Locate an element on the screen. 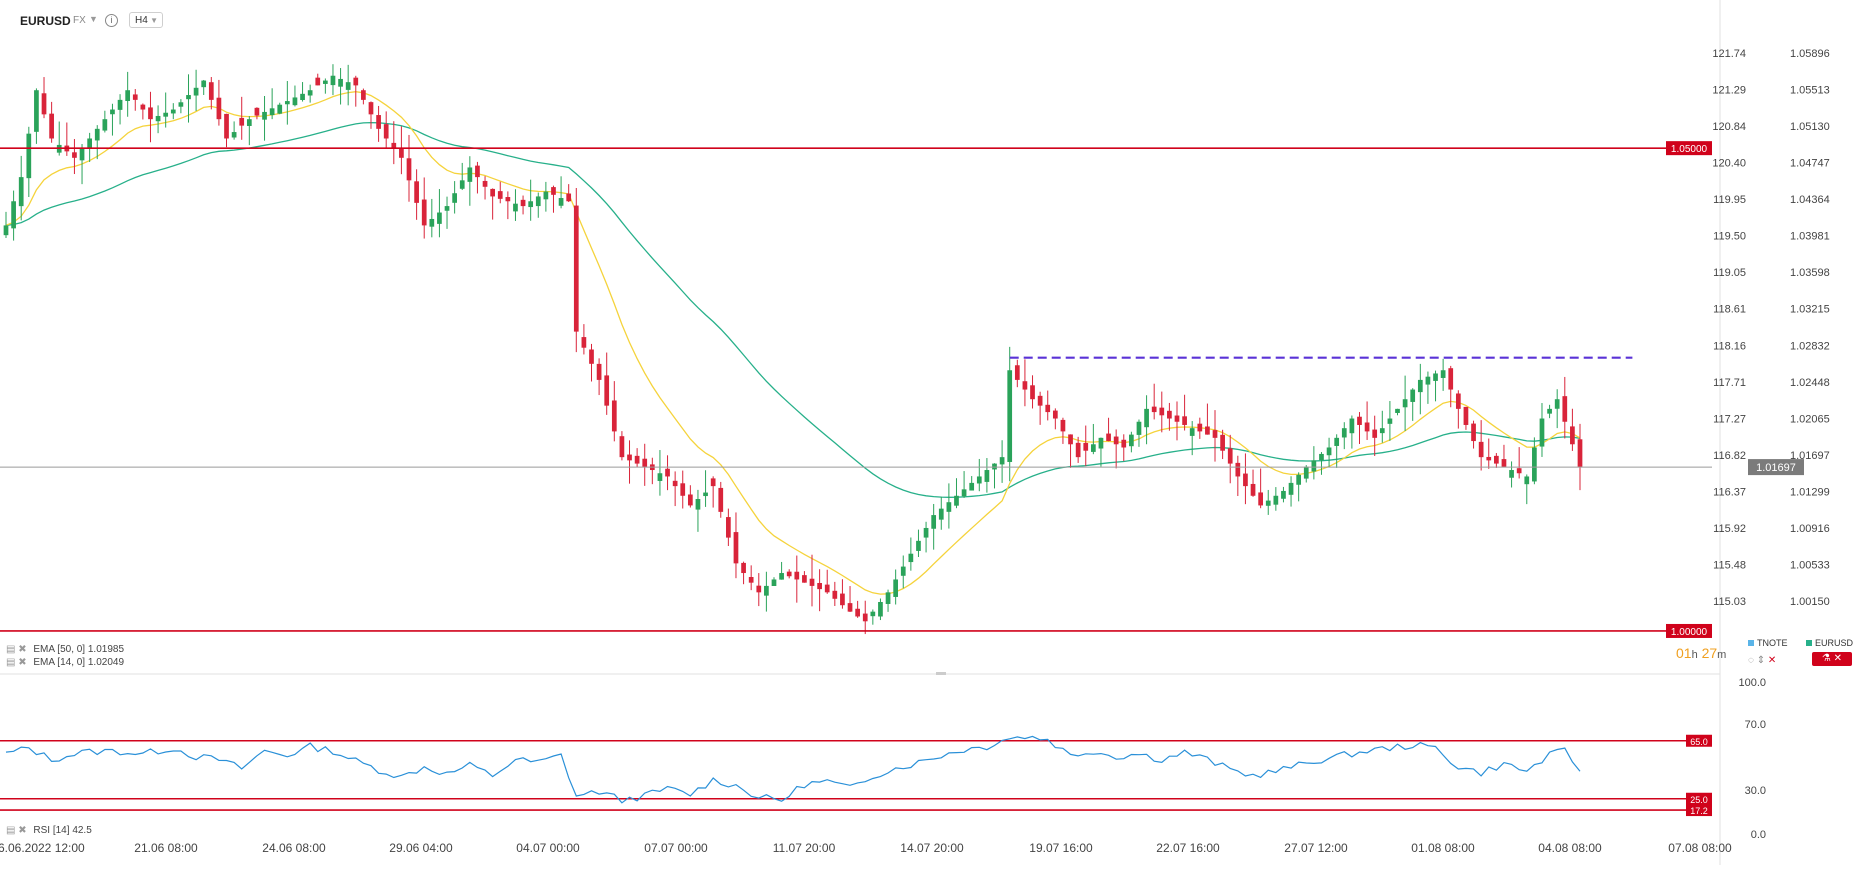 The height and width of the screenshot is (870, 1866). ema50-legend: ▤ ✖ EMA [50, 0] 1.01985 is located at coordinates (65, 649).